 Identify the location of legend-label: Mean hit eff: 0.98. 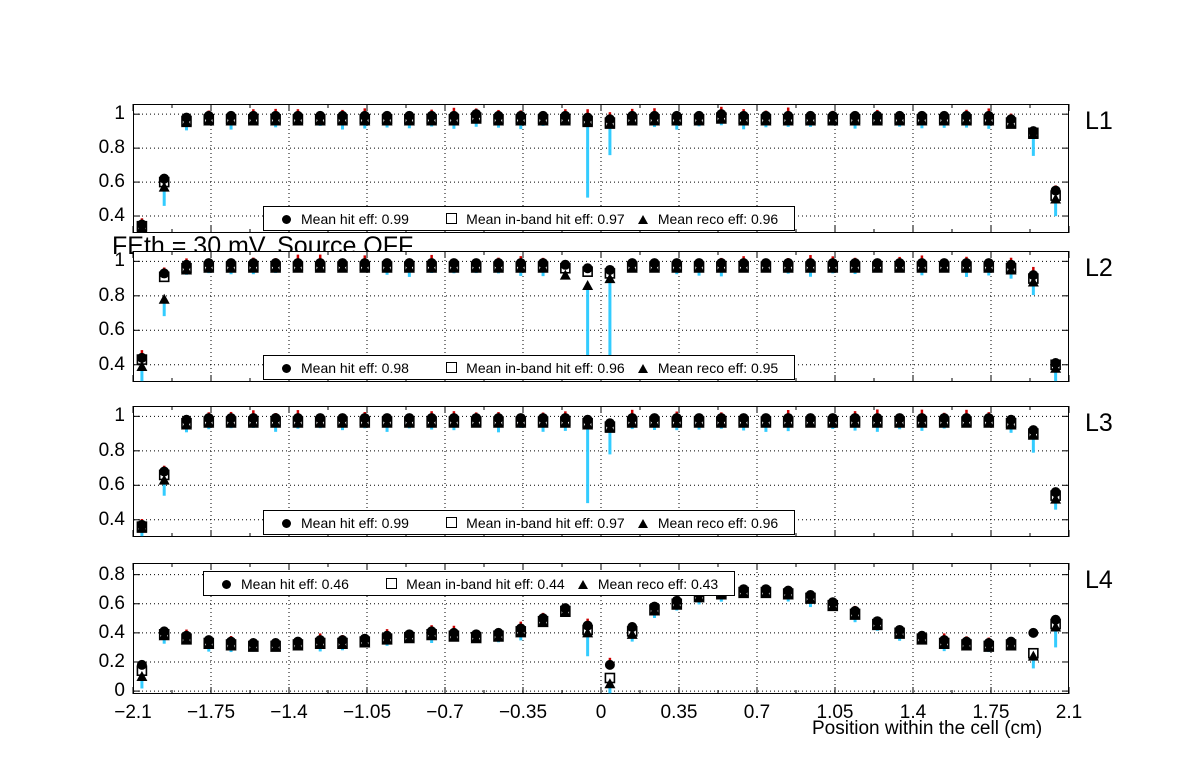
(355, 367).